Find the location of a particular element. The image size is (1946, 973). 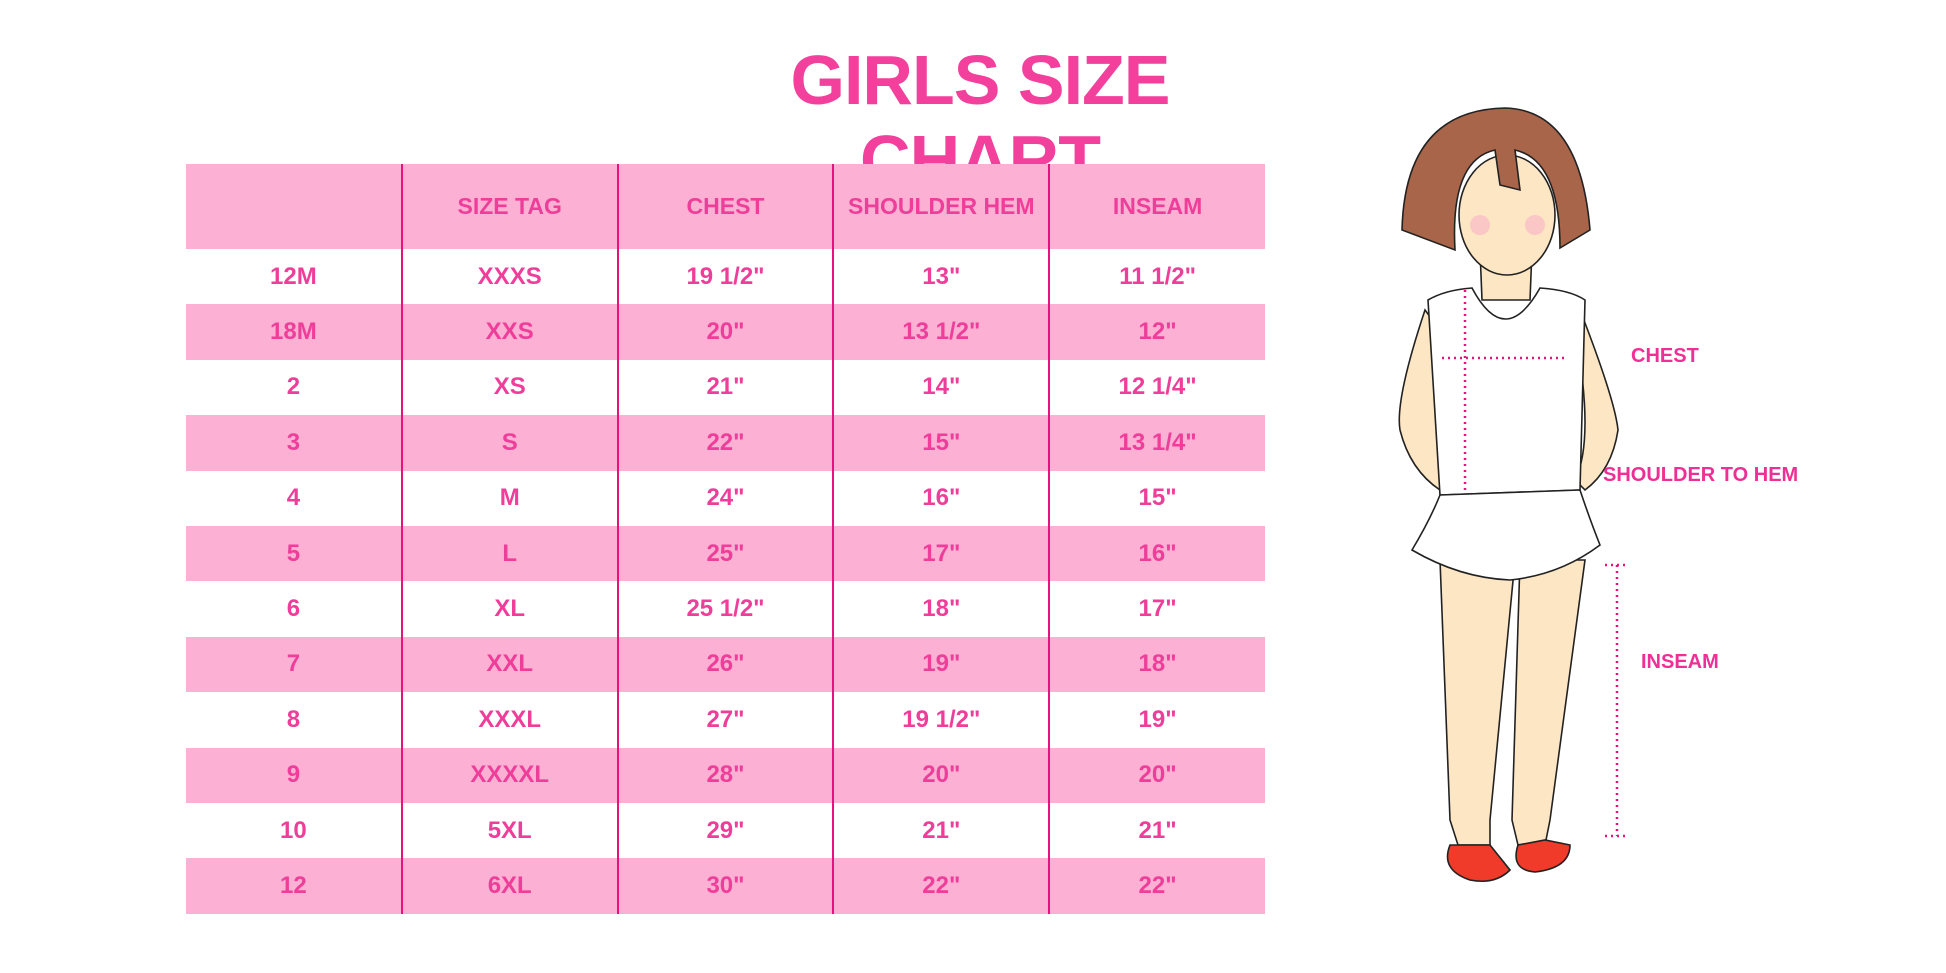

table-row: 10 5XL 29" 21" 21" is located at coordinates (725, 830).